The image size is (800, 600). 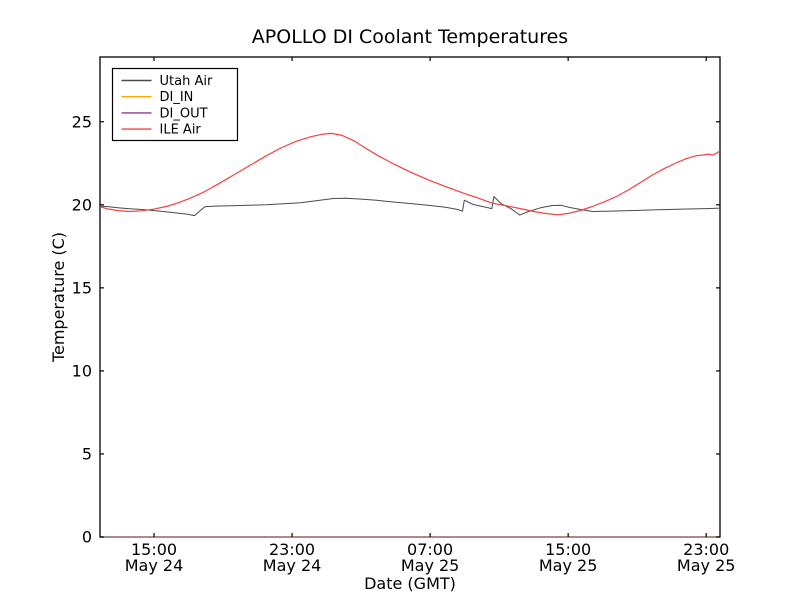 I want to click on x-axis-label: Date (GMT), so click(x=410, y=583).